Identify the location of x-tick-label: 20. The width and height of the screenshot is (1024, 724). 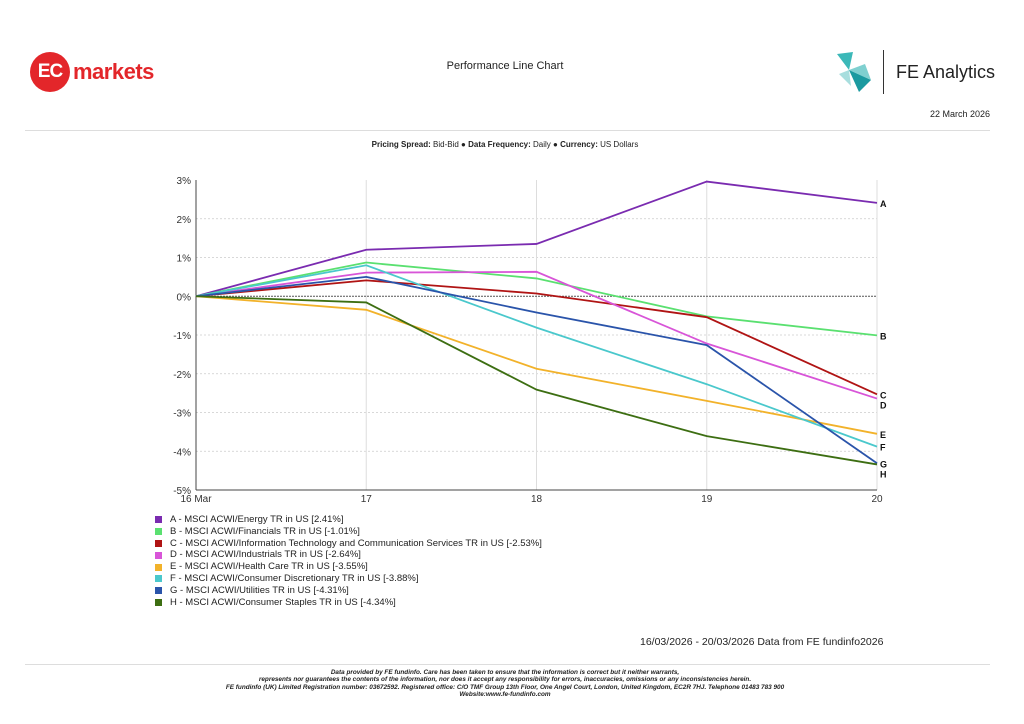
(877, 499).